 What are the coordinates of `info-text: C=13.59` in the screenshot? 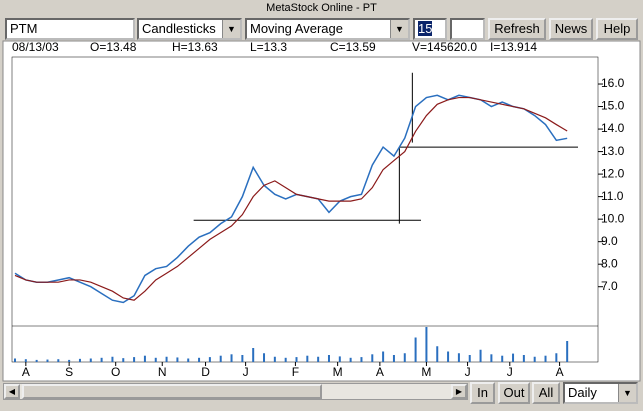 It's located at (353, 47).